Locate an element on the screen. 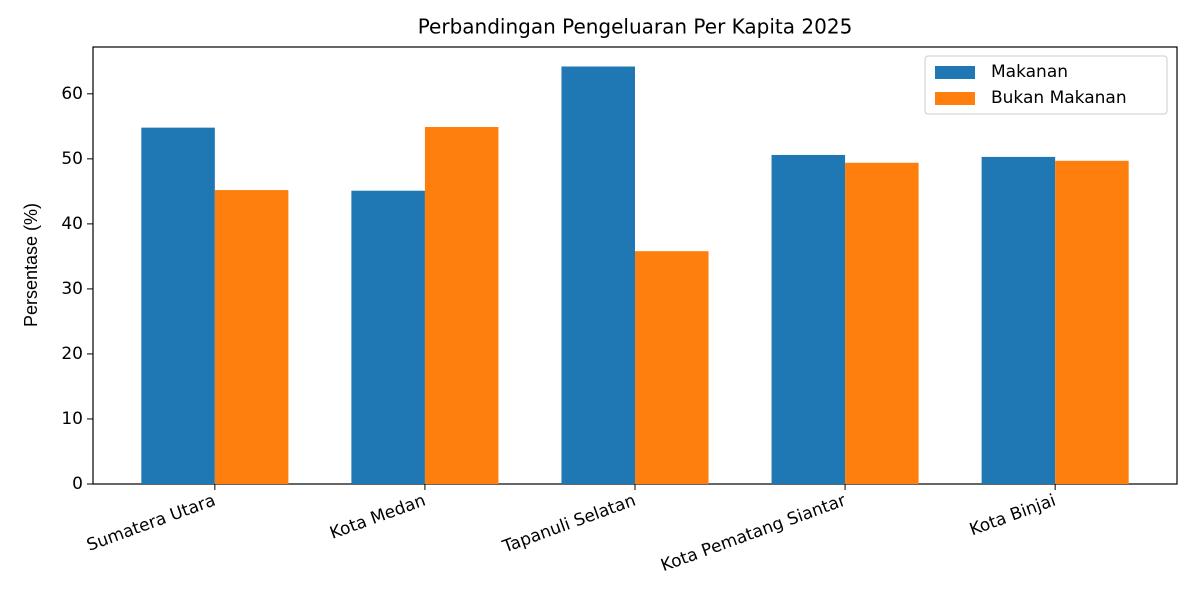 Image resolution: width=1200 pixels, height=600 pixels. legend-label: Bukan Makanan is located at coordinates (1059, 98).